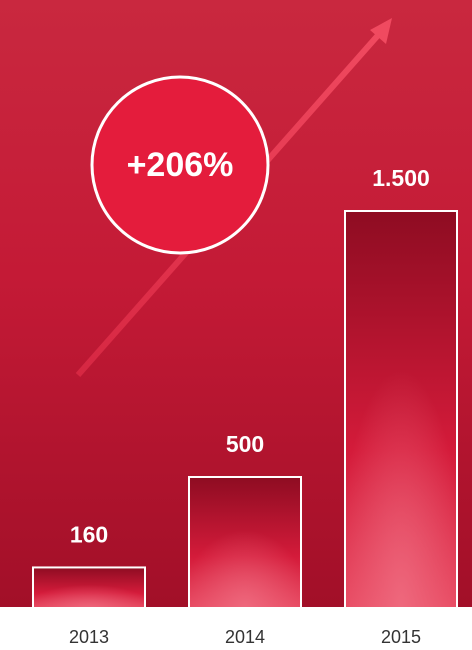  I want to click on baseline, so click(236, 610).